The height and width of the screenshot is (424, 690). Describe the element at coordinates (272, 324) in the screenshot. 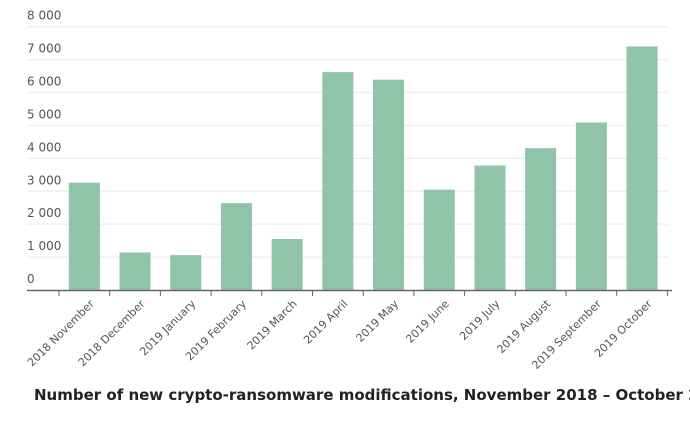

I see `x-tick-label: 2019 March` at that location.